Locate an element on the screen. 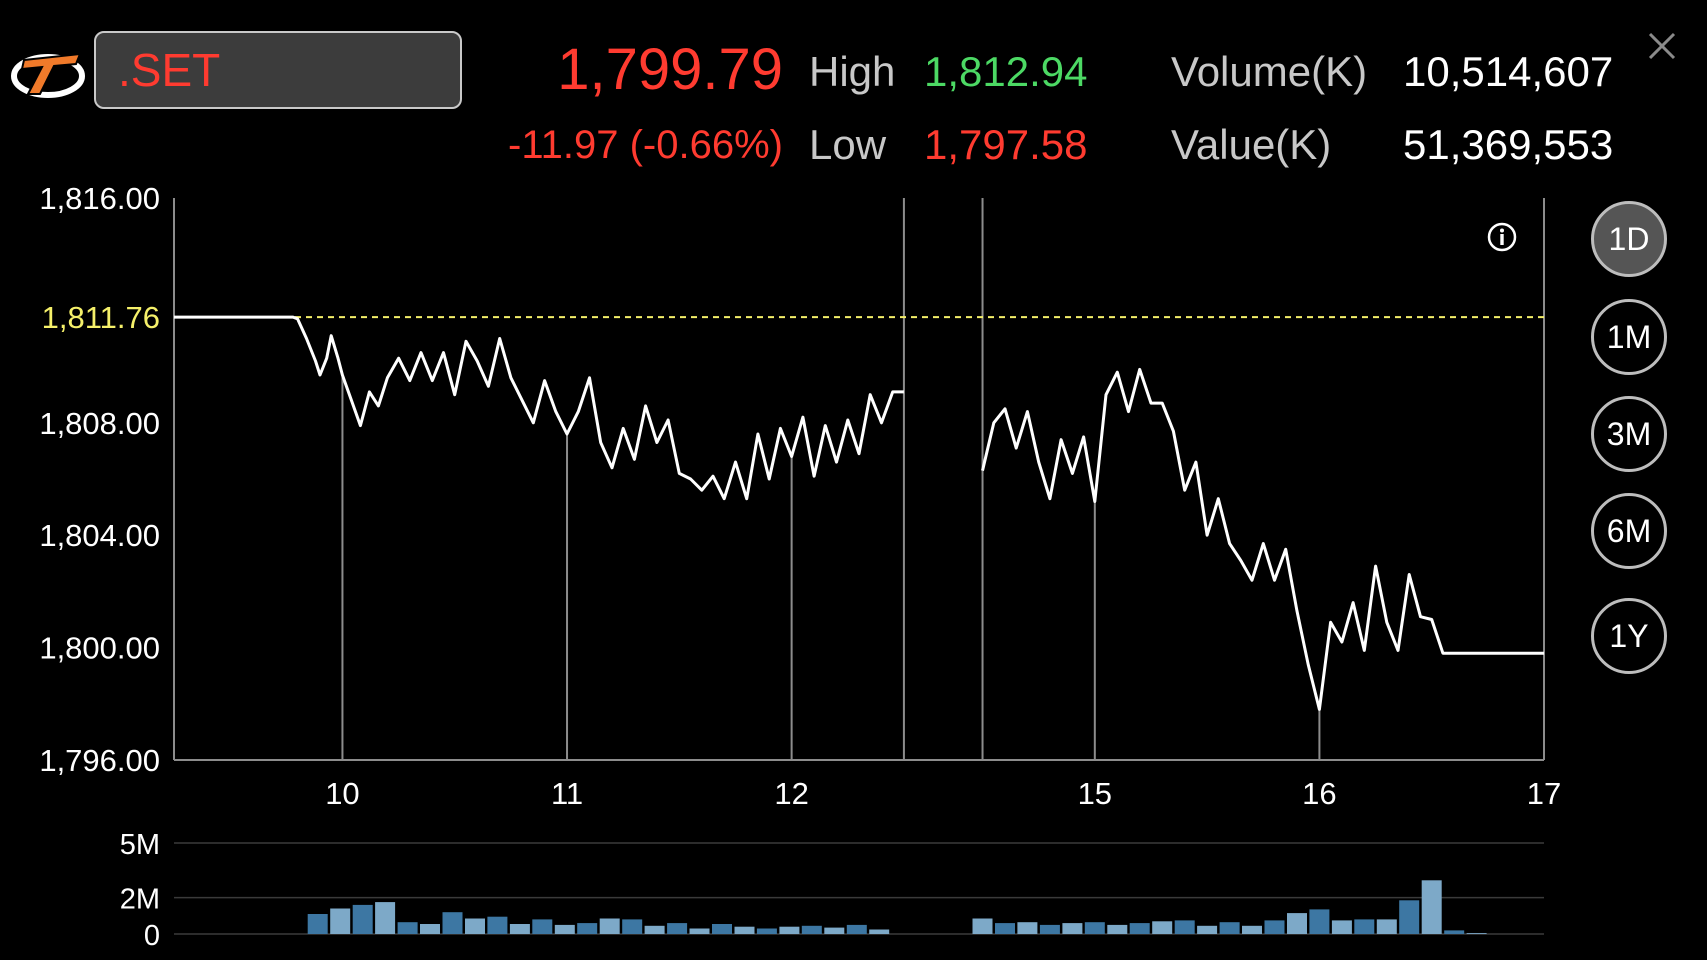 The width and height of the screenshot is (1707, 960). y-tick-label: 1,816.00 is located at coordinates (99, 198).